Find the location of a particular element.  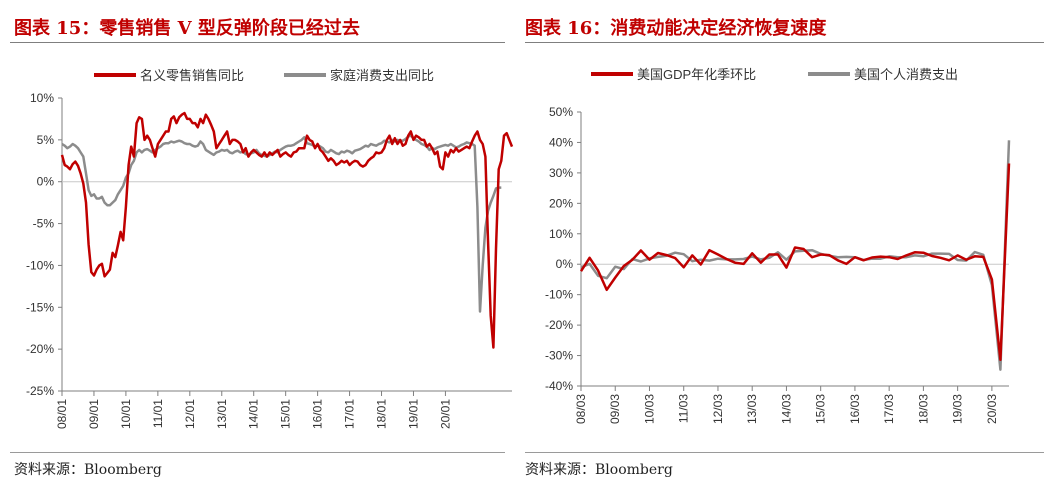

y-tick-label: -40% is located at coordinates (559, 386).